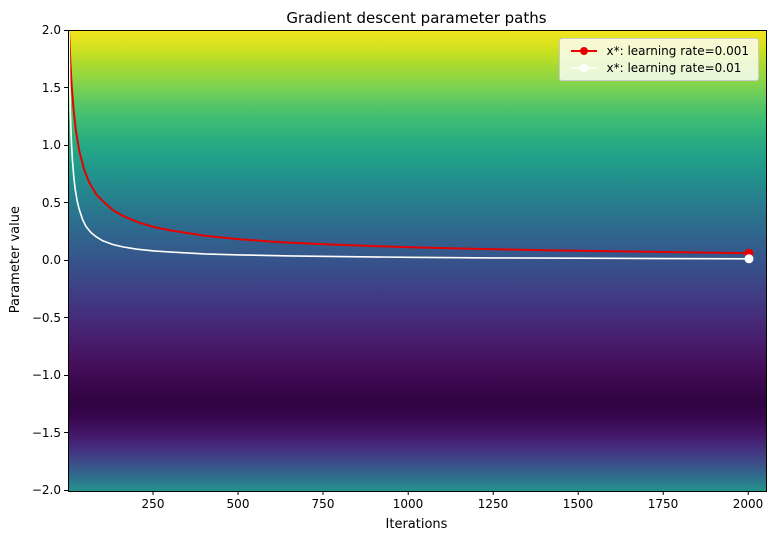  What do you see at coordinates (323, 504) in the screenshot?
I see `x-tick-label: 750` at bounding box center [323, 504].